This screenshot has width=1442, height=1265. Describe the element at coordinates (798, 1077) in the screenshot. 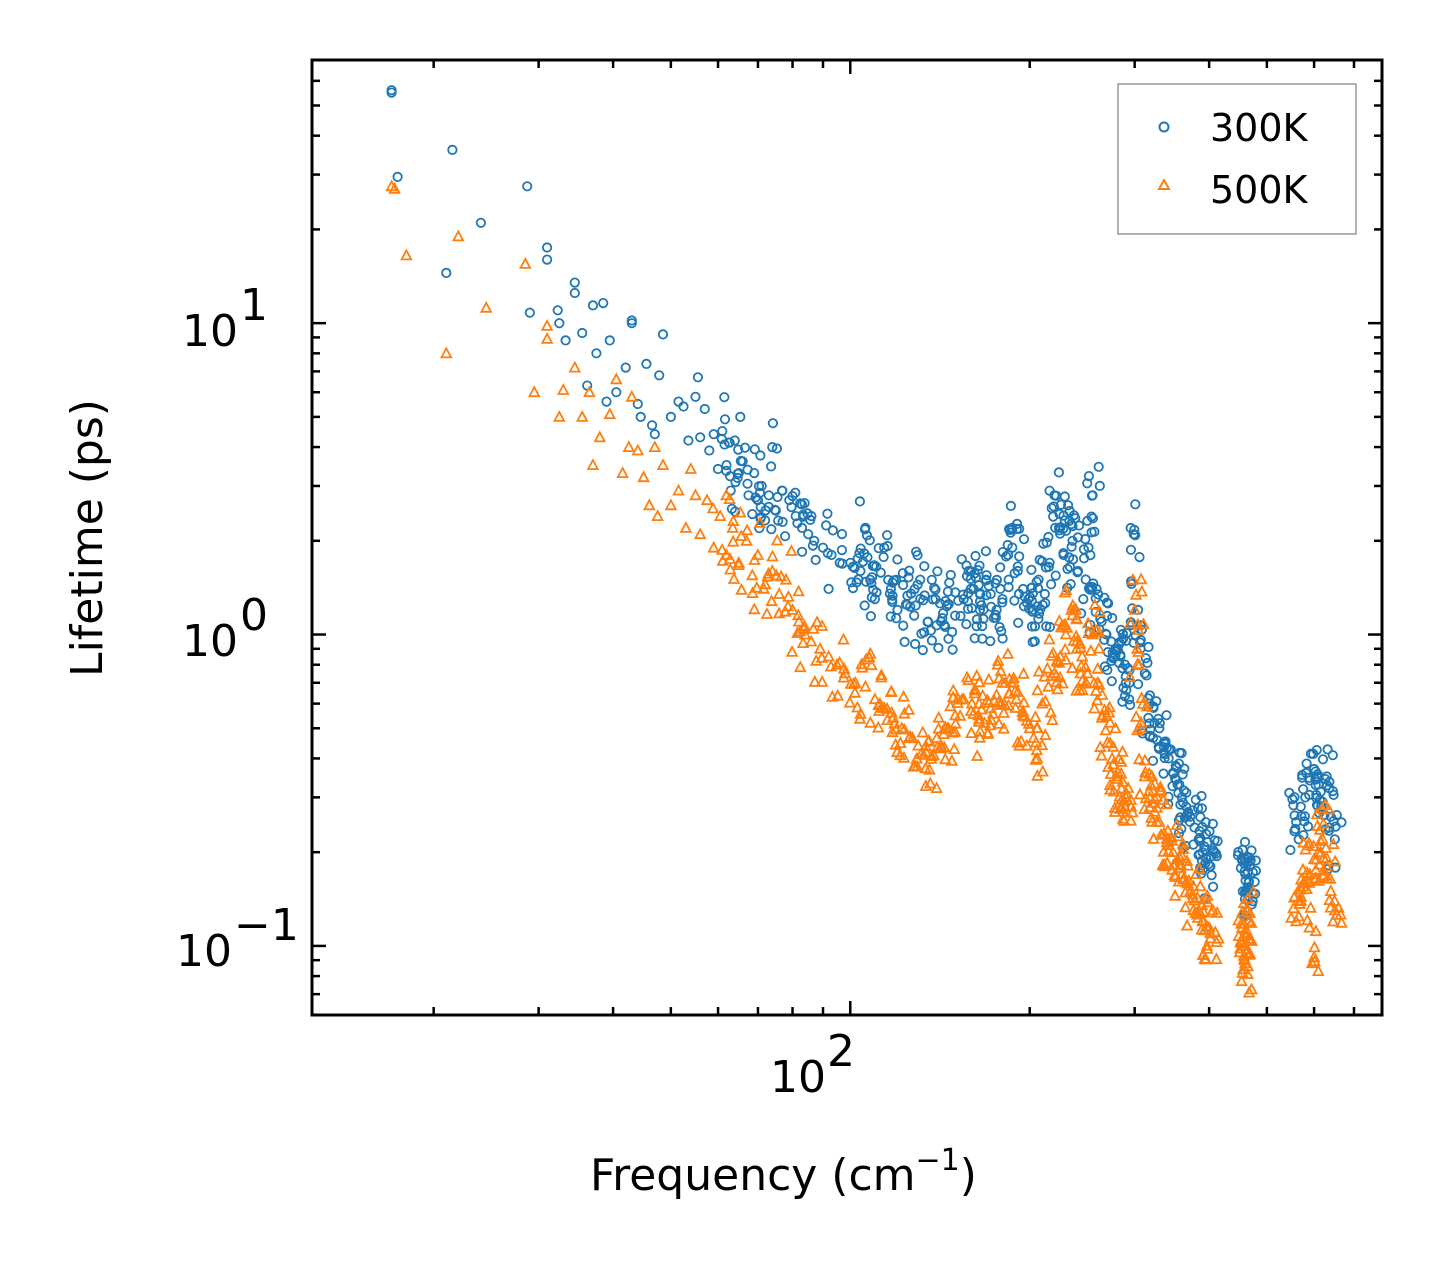

I see `x-tick-label: 10` at that location.